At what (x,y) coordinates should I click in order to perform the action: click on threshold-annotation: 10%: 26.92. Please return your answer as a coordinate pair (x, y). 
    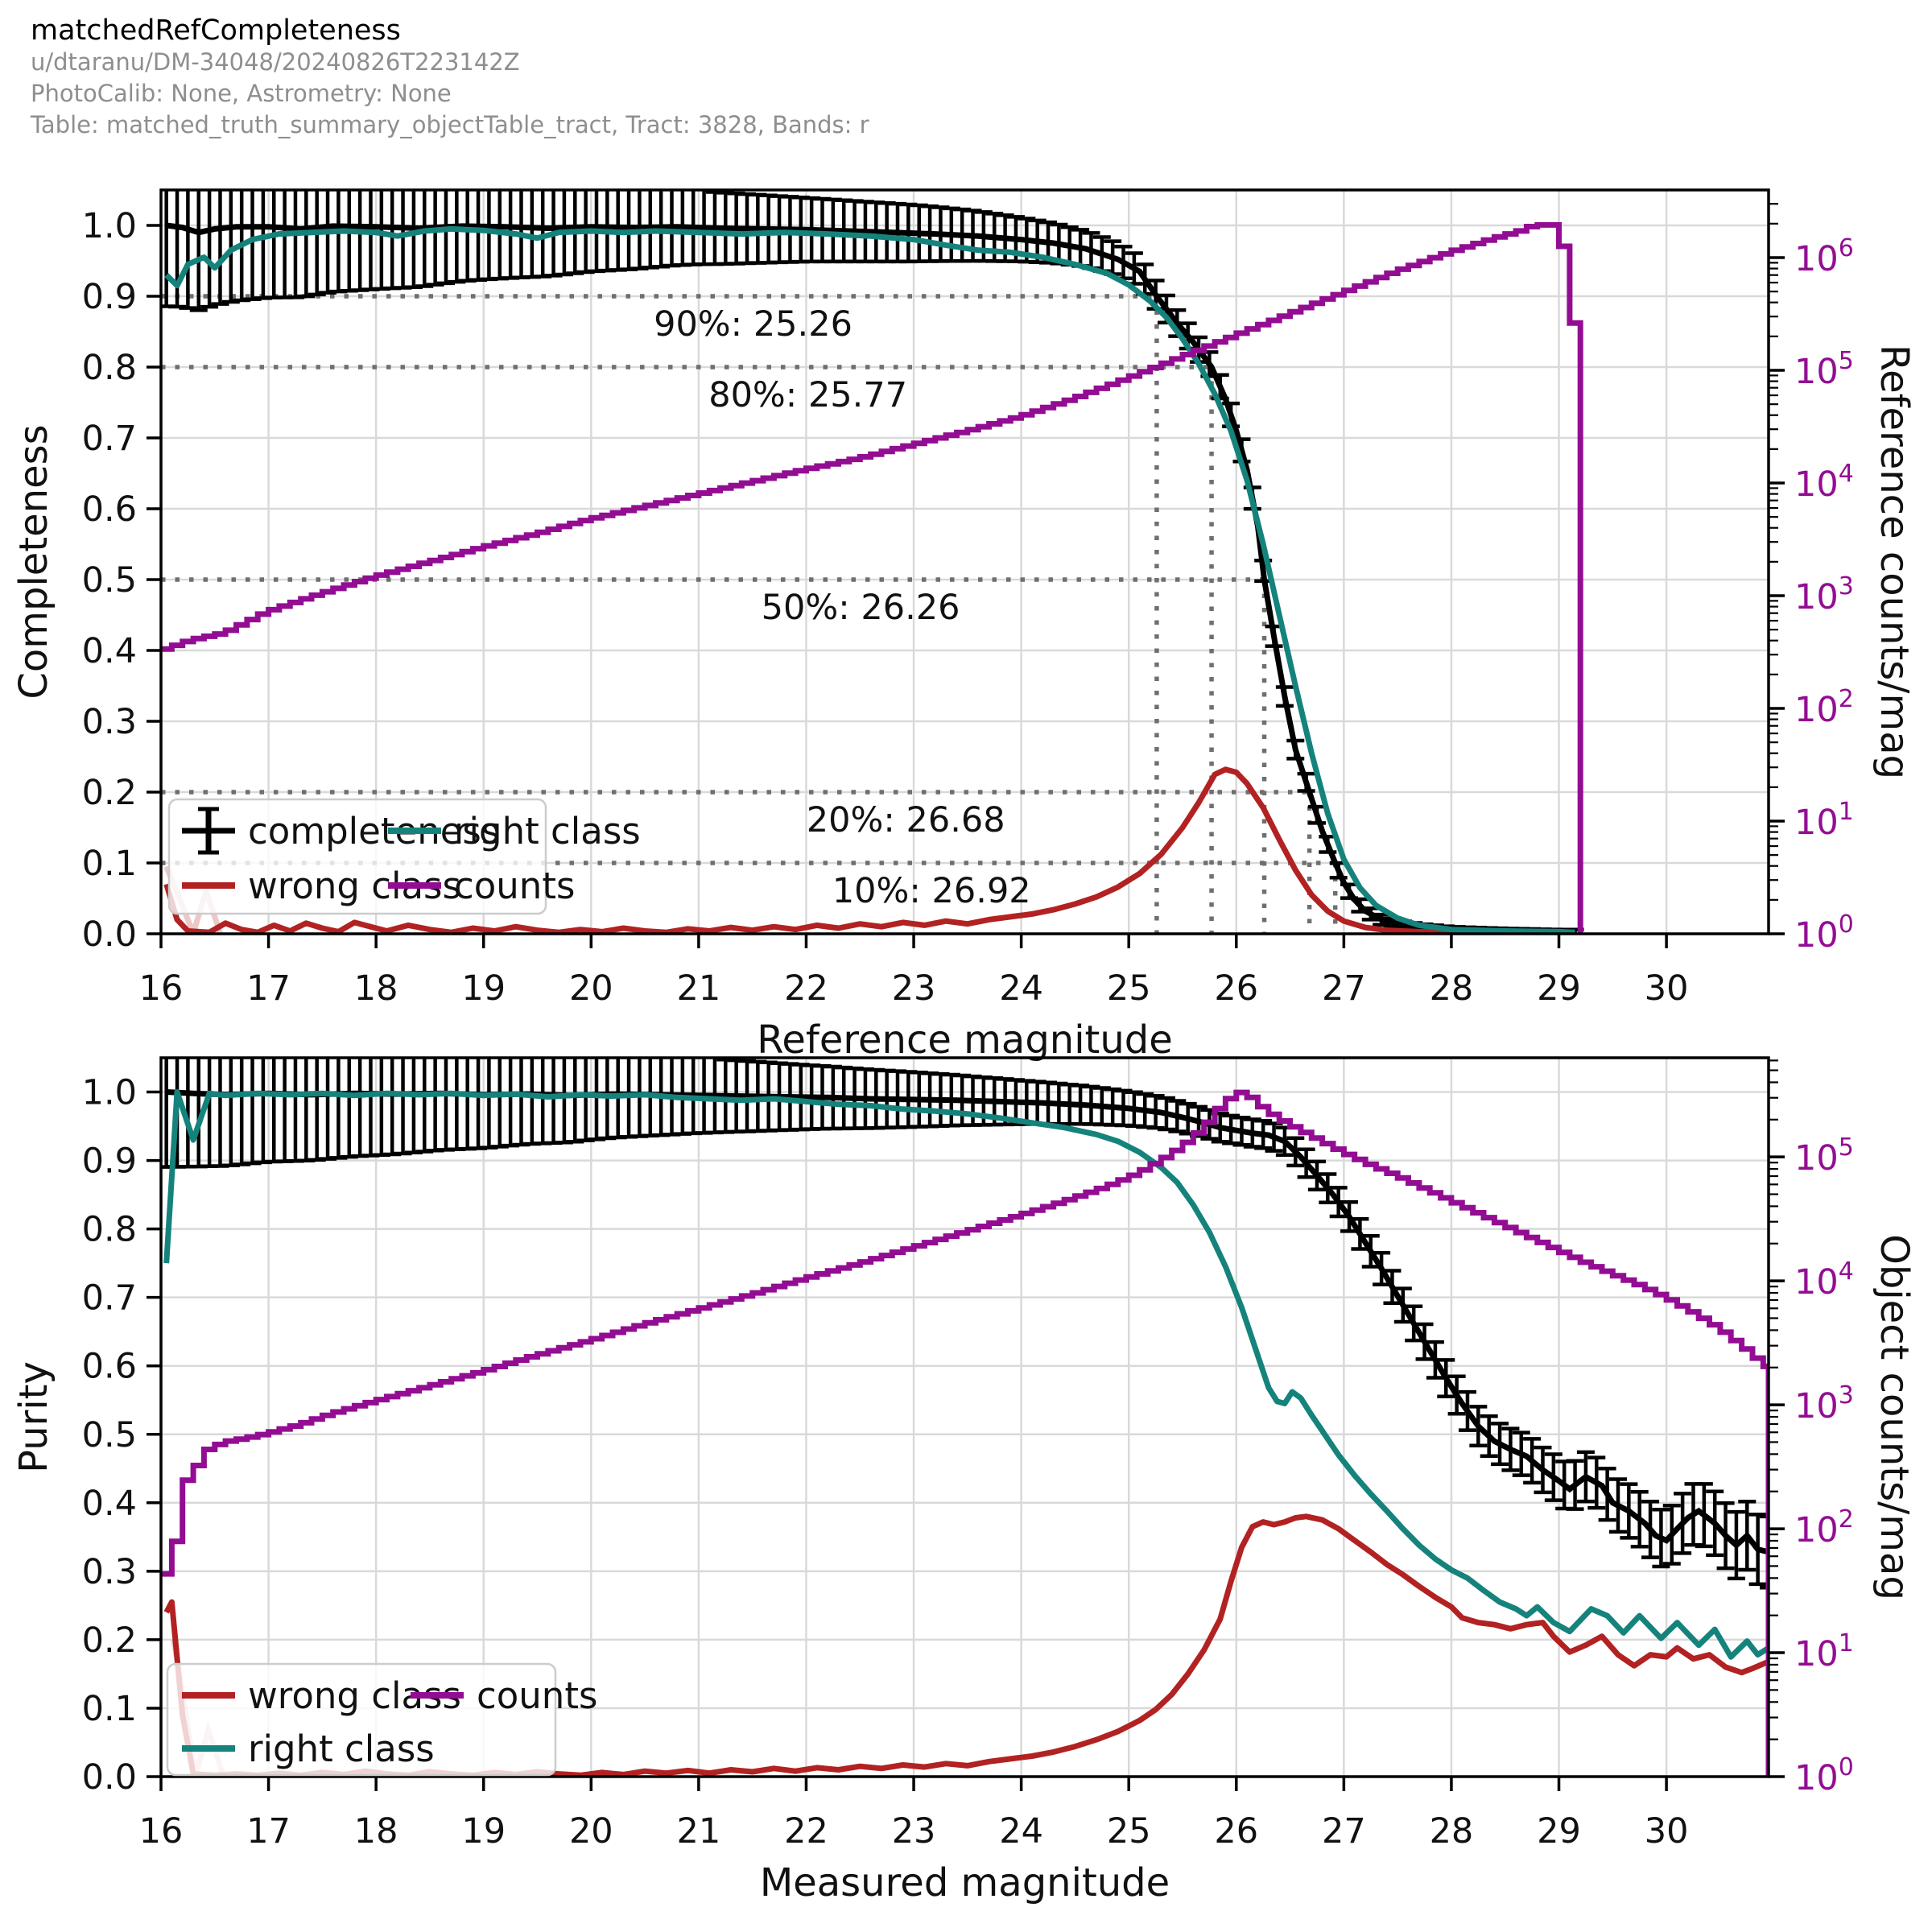
    Looking at the image, I should click on (931, 891).